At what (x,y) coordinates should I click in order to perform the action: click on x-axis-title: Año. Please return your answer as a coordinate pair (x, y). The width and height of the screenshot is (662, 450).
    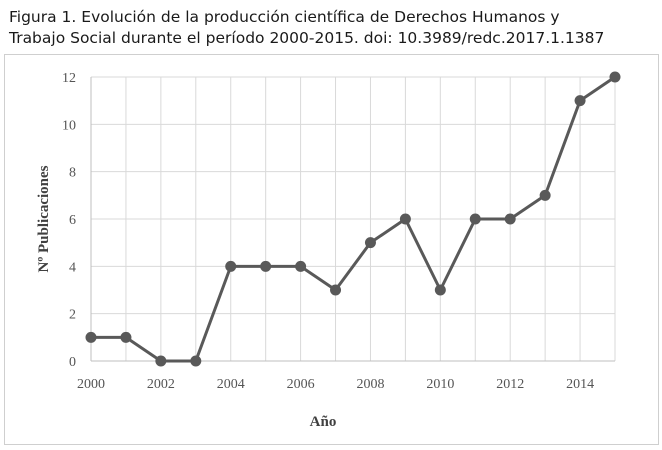
    Looking at the image, I should click on (323, 422).